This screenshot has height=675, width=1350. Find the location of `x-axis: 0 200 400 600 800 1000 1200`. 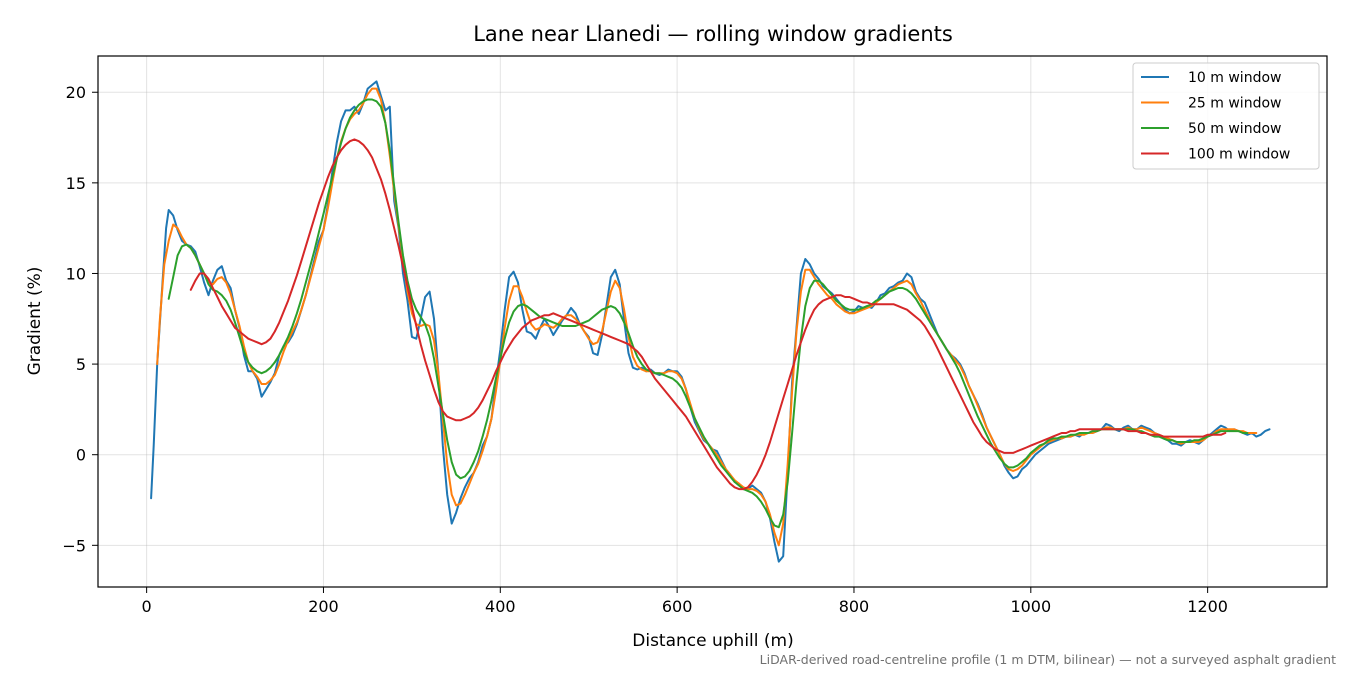

x-axis: 0 200 400 600 800 1000 1200 is located at coordinates (685, 601).